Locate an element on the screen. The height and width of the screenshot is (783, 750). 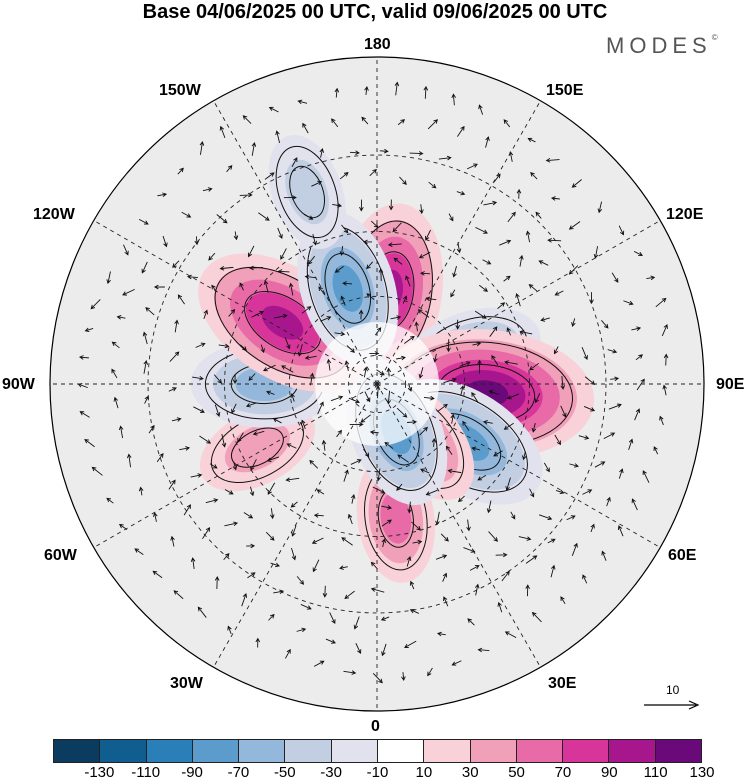
brand-mark: © is located at coordinates (714, 37).